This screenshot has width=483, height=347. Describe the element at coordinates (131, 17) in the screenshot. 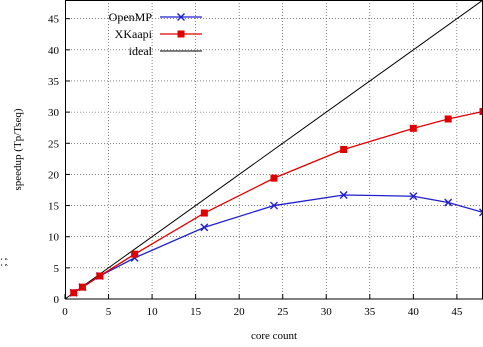

I see `legend-label-openmp: OpenMP` at that location.